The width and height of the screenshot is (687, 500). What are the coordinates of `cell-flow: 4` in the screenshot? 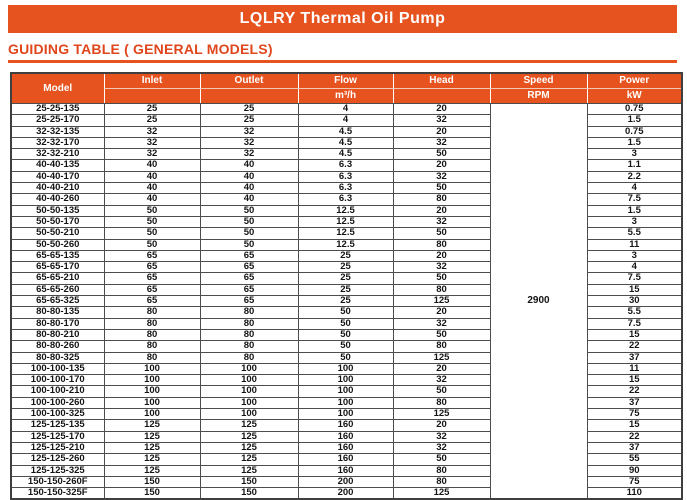 It's located at (345, 120).